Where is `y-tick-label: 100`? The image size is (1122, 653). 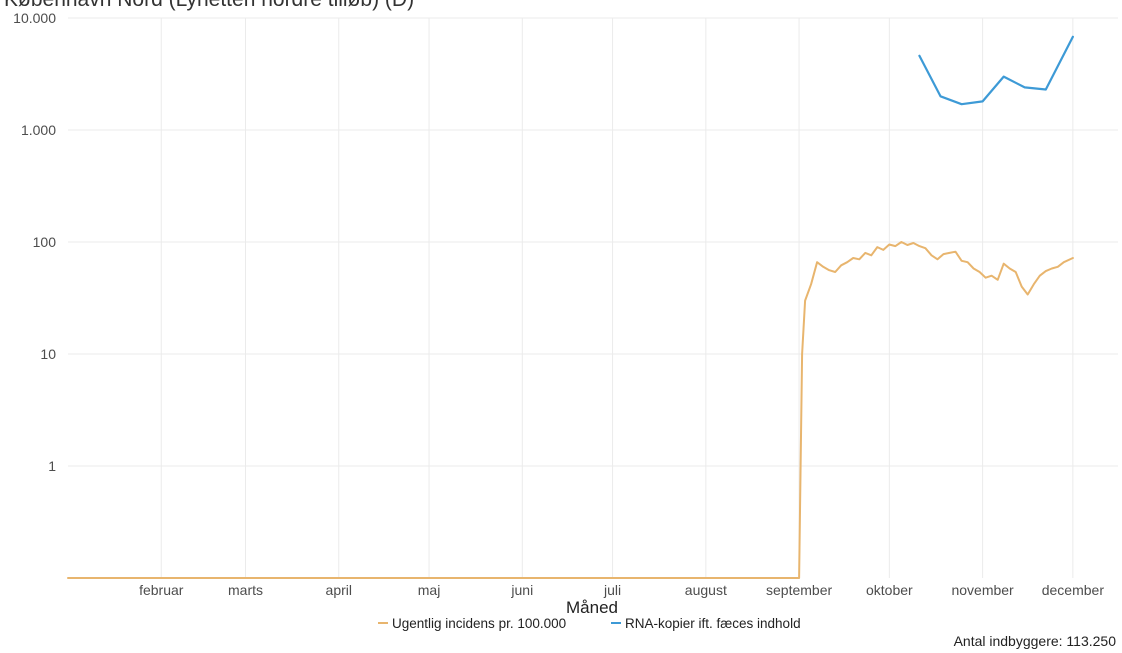 y-tick-label: 100 is located at coordinates (45, 242).